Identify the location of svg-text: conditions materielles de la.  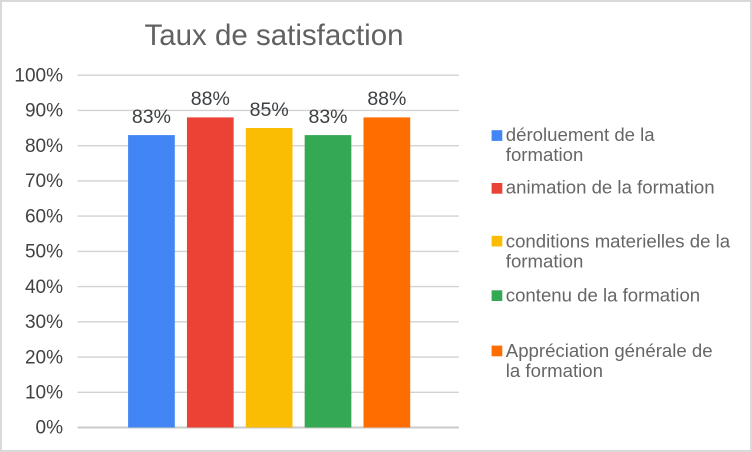
(618, 240).